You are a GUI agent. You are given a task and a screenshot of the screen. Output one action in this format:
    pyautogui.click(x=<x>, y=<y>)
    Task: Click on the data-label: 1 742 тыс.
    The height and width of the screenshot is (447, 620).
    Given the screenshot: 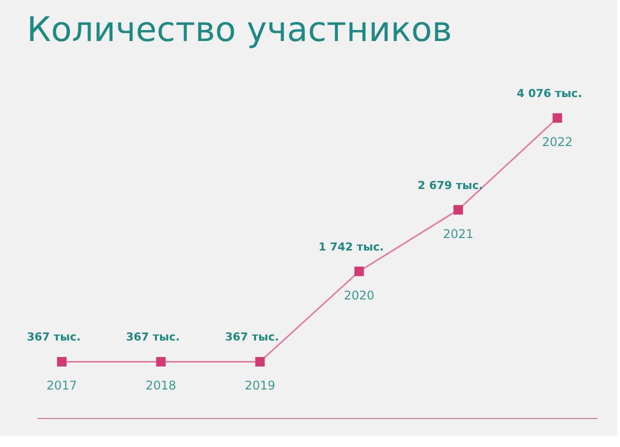 What is the action you would take?
    pyautogui.click(x=351, y=247)
    